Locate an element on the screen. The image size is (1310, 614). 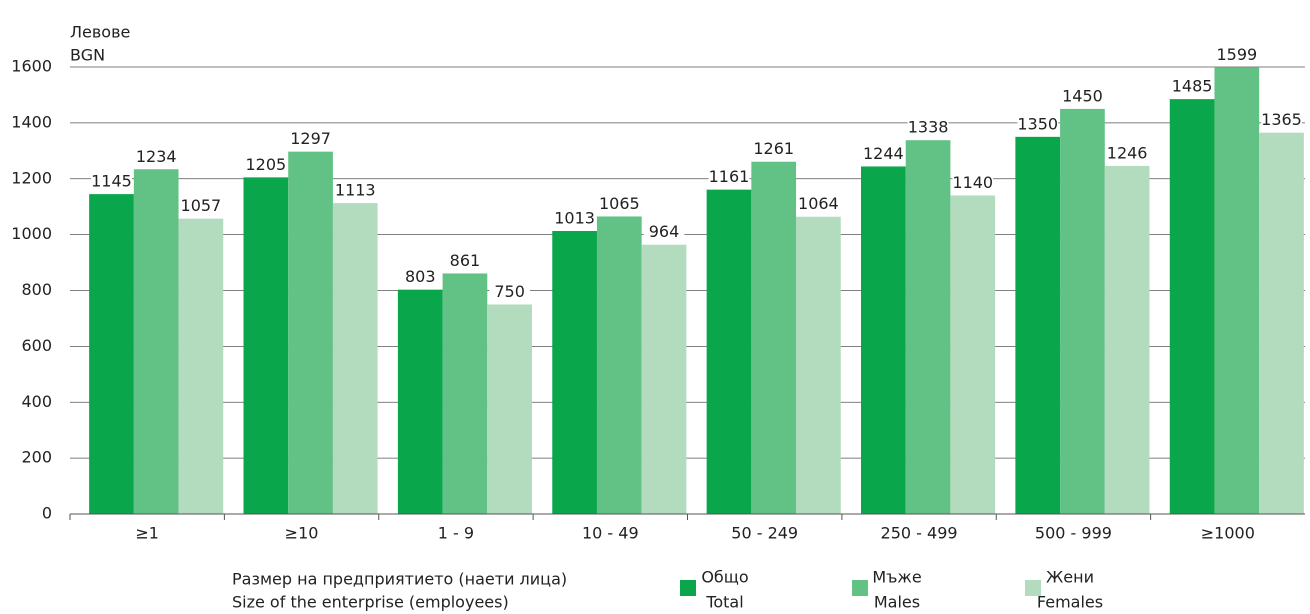
value-label: 1485 is located at coordinates (1192, 86).